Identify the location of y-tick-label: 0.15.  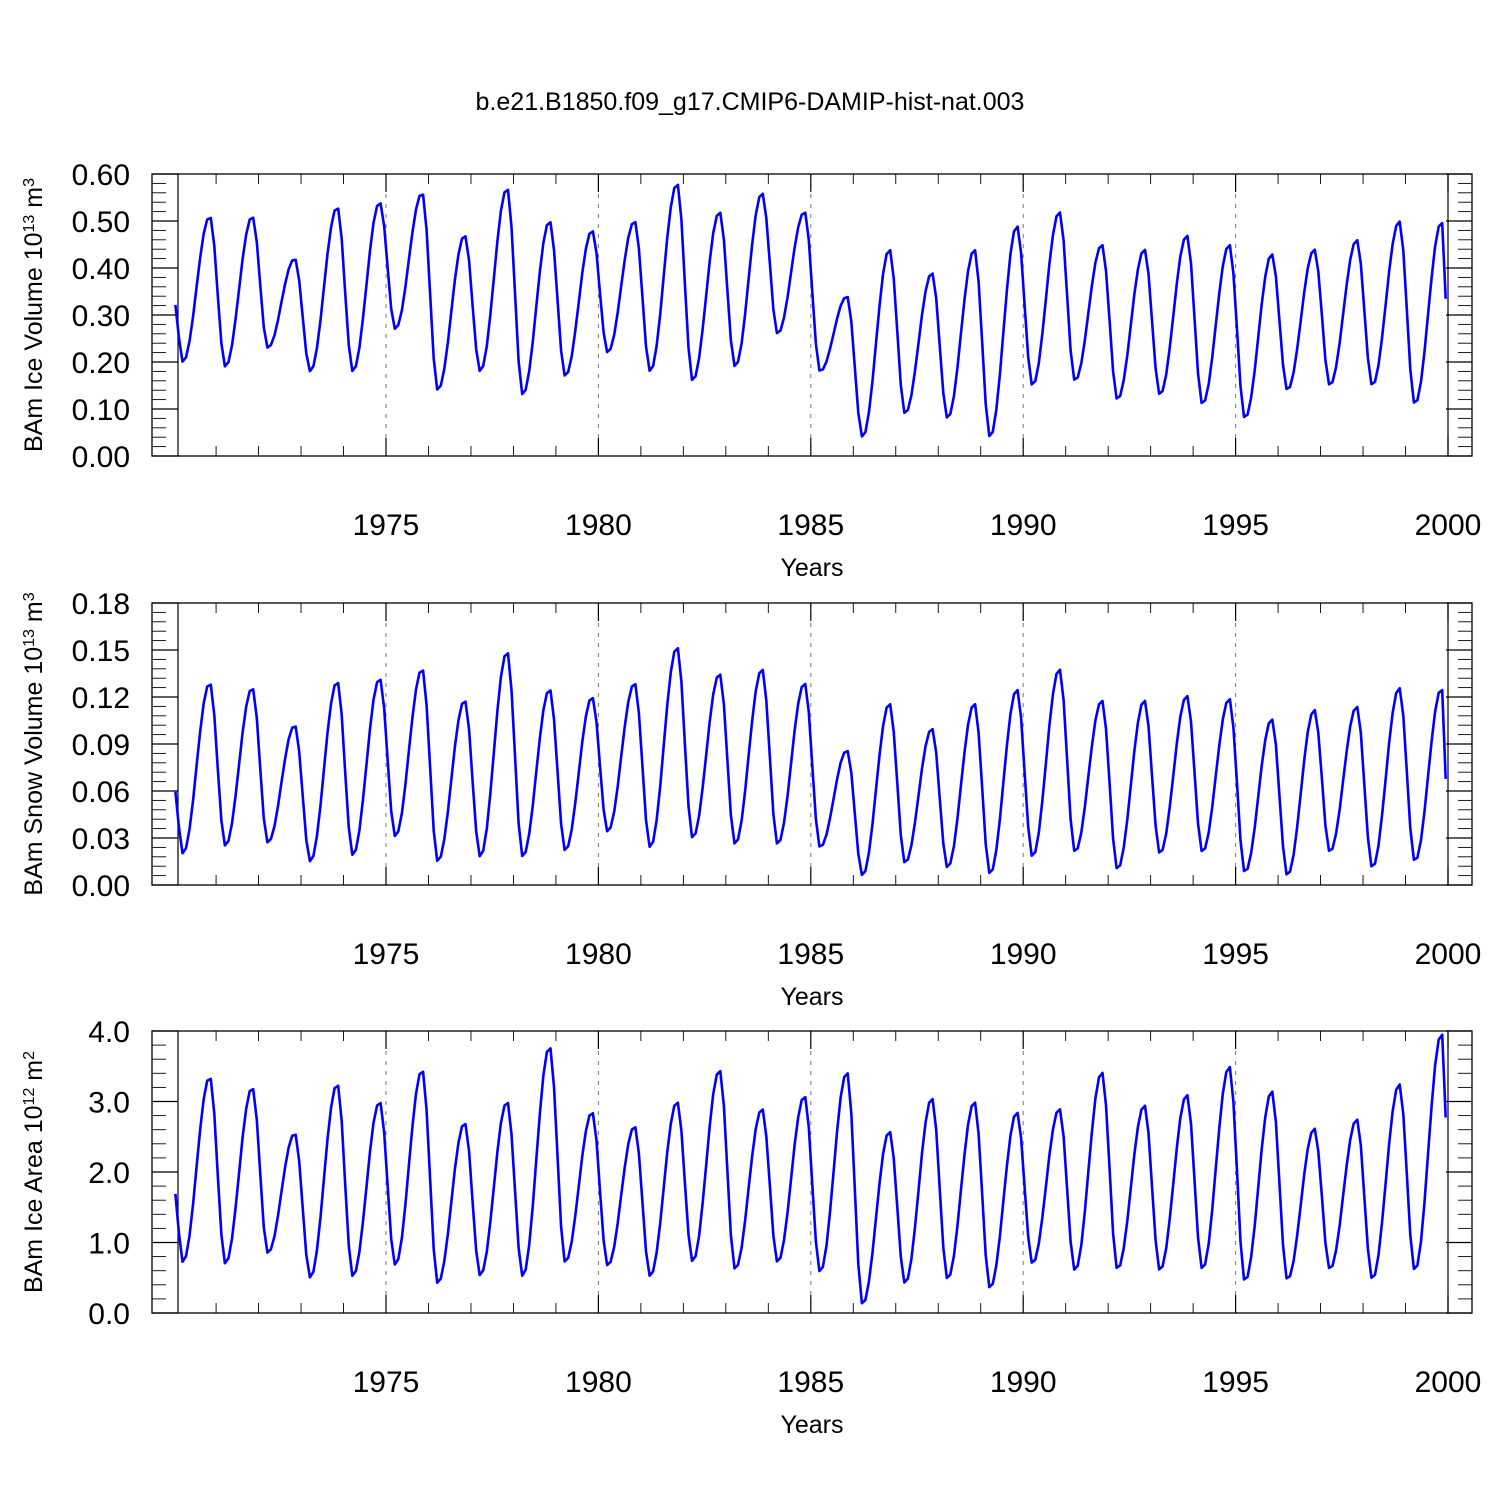
(101, 651).